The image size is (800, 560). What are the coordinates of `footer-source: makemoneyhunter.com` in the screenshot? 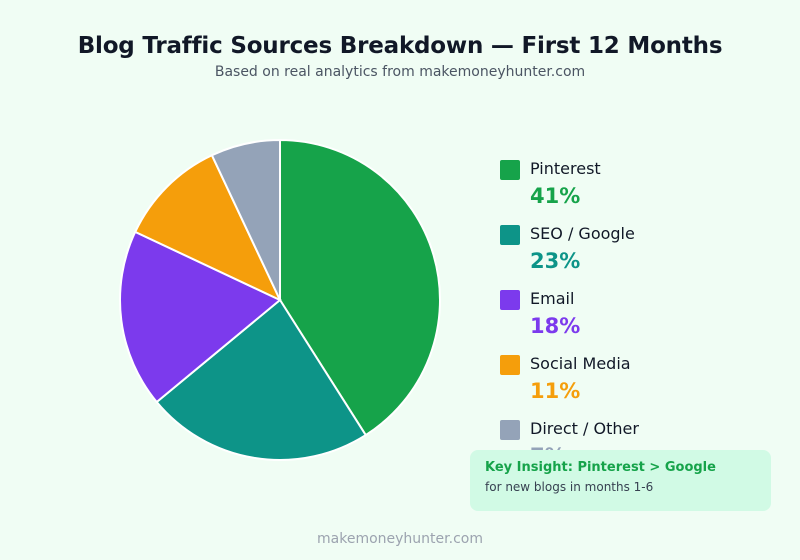 It's located at (400, 539).